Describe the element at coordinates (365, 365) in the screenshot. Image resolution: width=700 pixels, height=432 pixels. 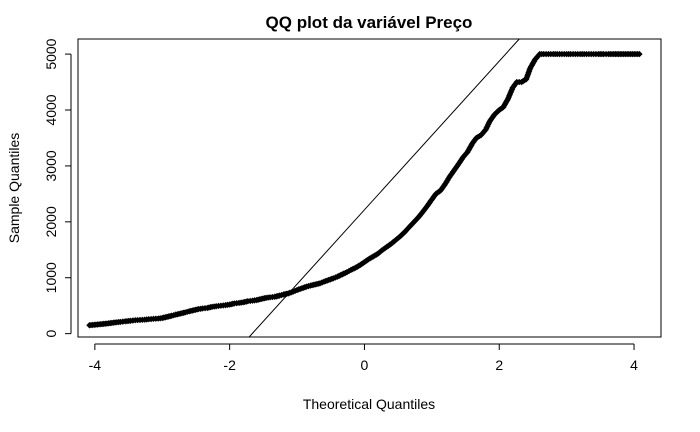
I see `x-tick-label: 0` at that location.